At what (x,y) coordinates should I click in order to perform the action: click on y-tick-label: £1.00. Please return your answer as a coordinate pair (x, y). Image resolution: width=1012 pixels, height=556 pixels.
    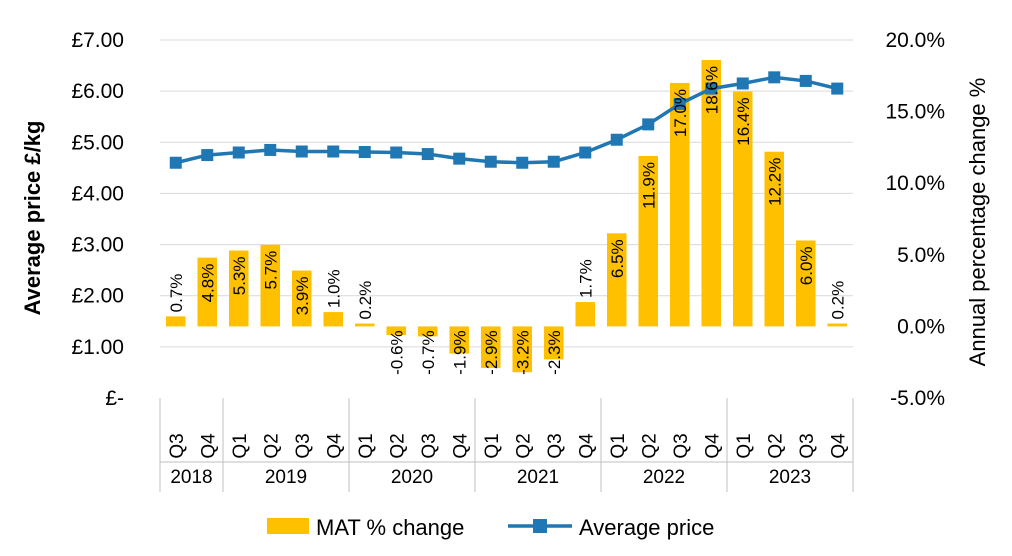
    Looking at the image, I should click on (97, 347).